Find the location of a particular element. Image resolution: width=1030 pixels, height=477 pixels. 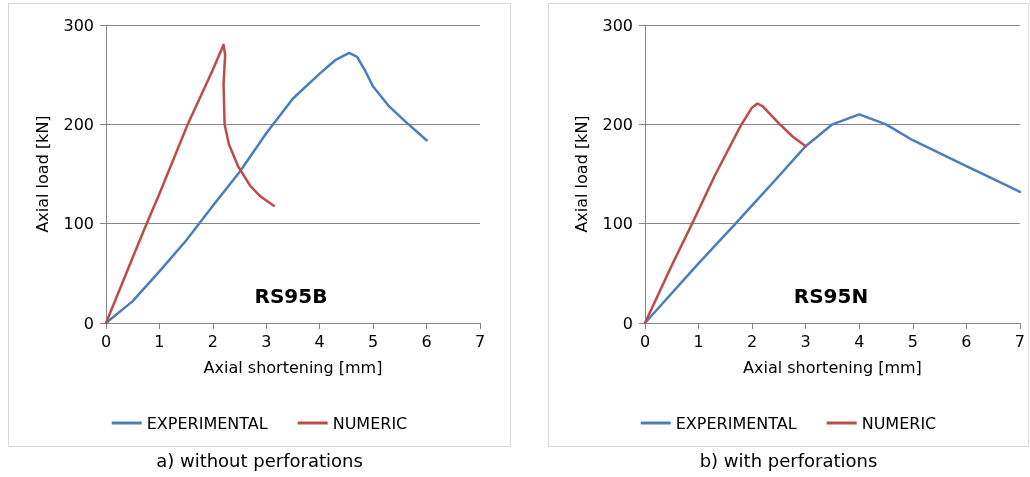

annotation: RS95N is located at coordinates (831, 296).